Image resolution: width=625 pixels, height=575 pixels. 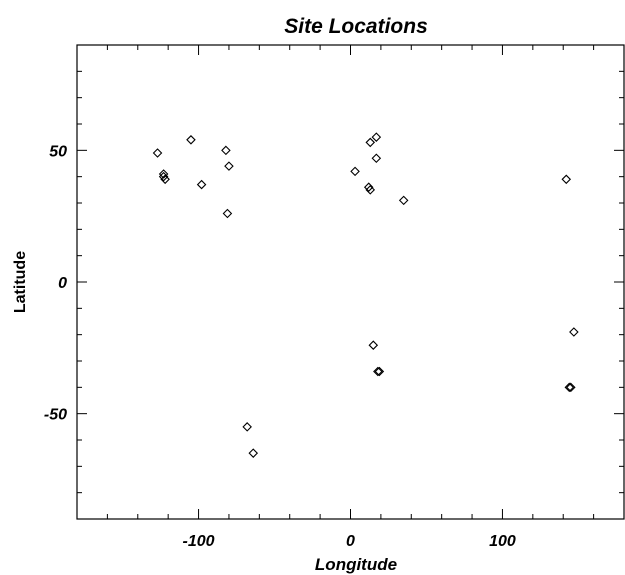 What do you see at coordinates (502, 541) in the screenshot?
I see `x-tick-label: 100` at bounding box center [502, 541].